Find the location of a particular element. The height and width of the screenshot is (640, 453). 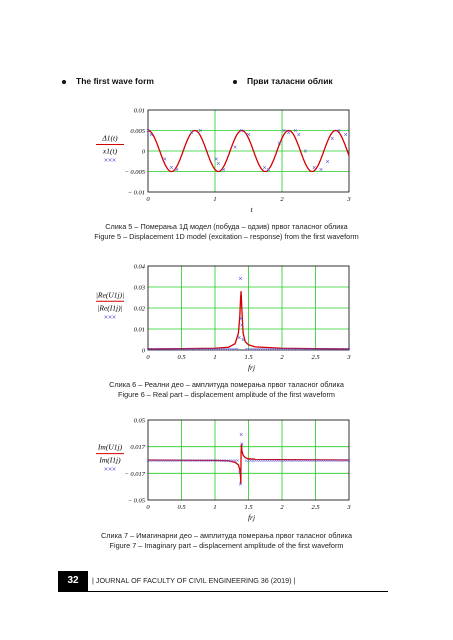

y-axis-label-bottom: |Re(I1j)| is located at coordinates (109, 307).